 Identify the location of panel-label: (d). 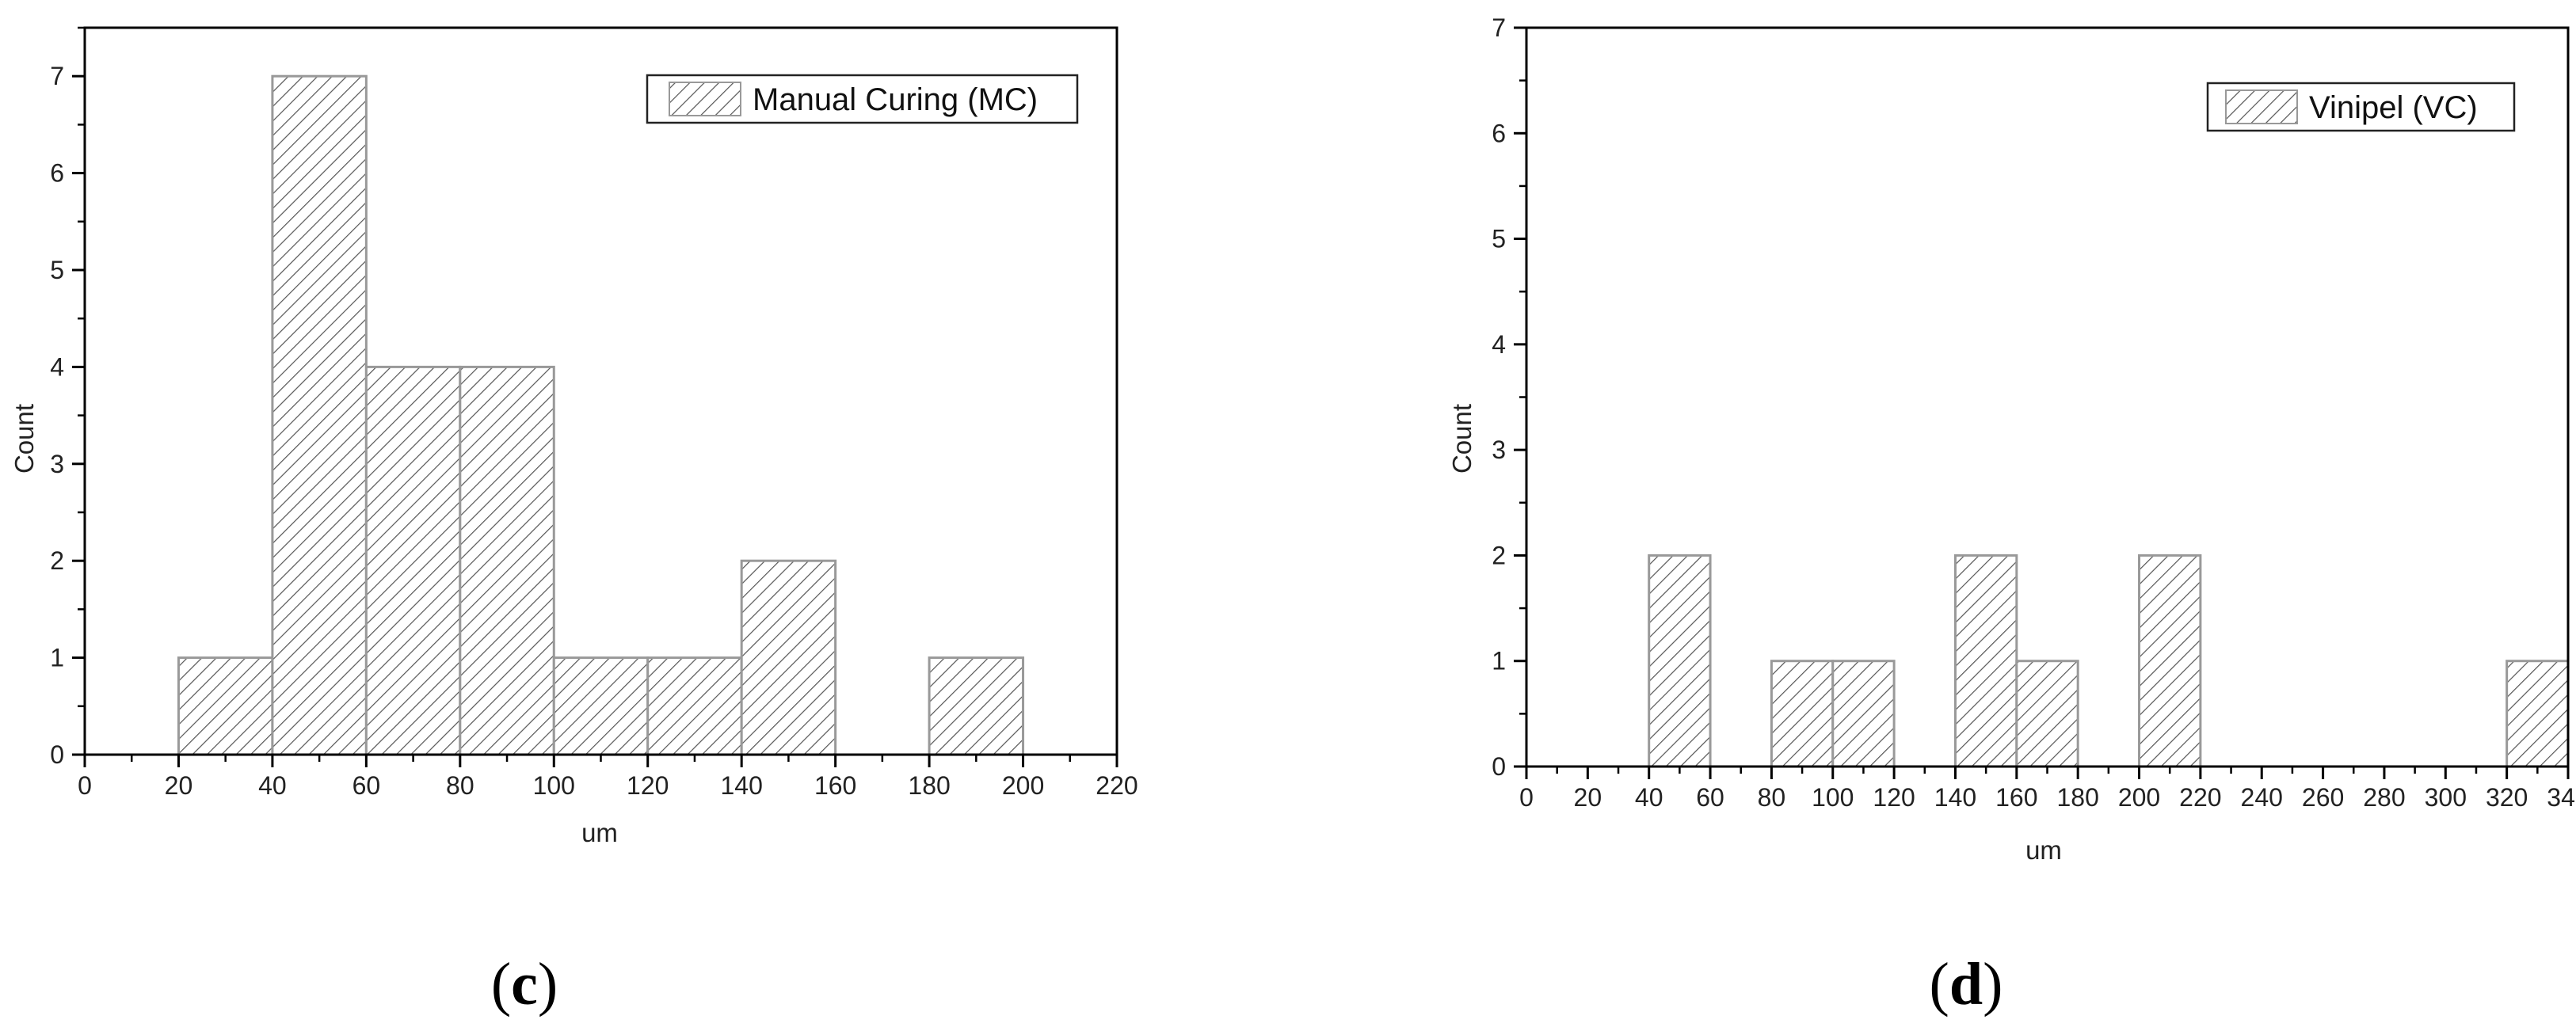
(1967, 984).